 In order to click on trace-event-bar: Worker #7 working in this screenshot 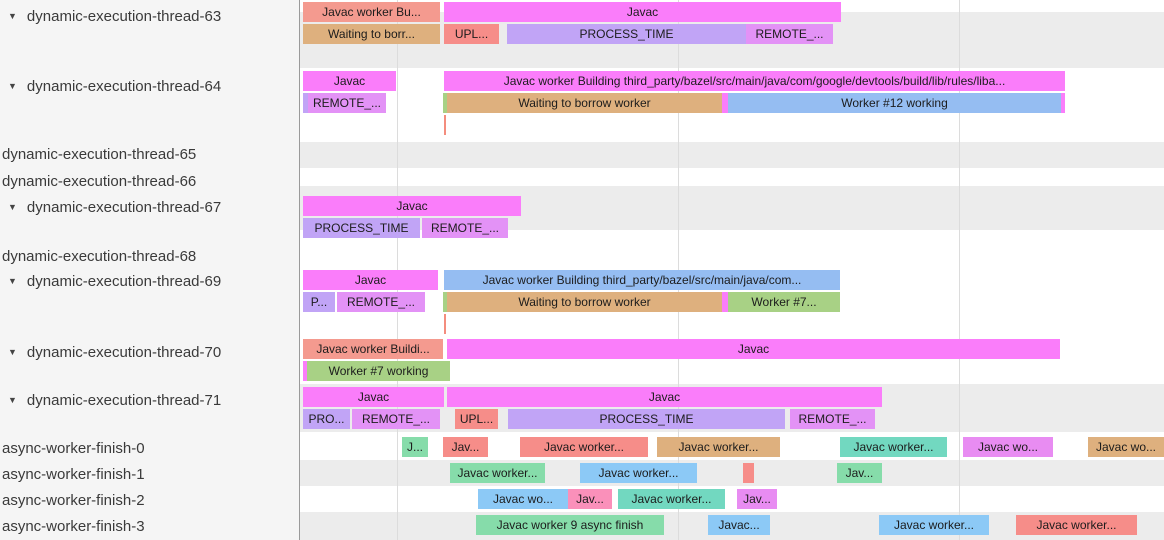, I will do `click(378, 371)`.